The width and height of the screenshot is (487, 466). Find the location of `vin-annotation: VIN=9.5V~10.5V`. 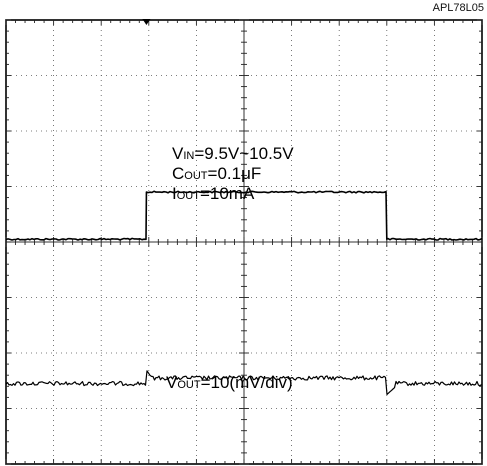

vin-annotation: VIN=9.5V~10.5V is located at coordinates (233, 153).